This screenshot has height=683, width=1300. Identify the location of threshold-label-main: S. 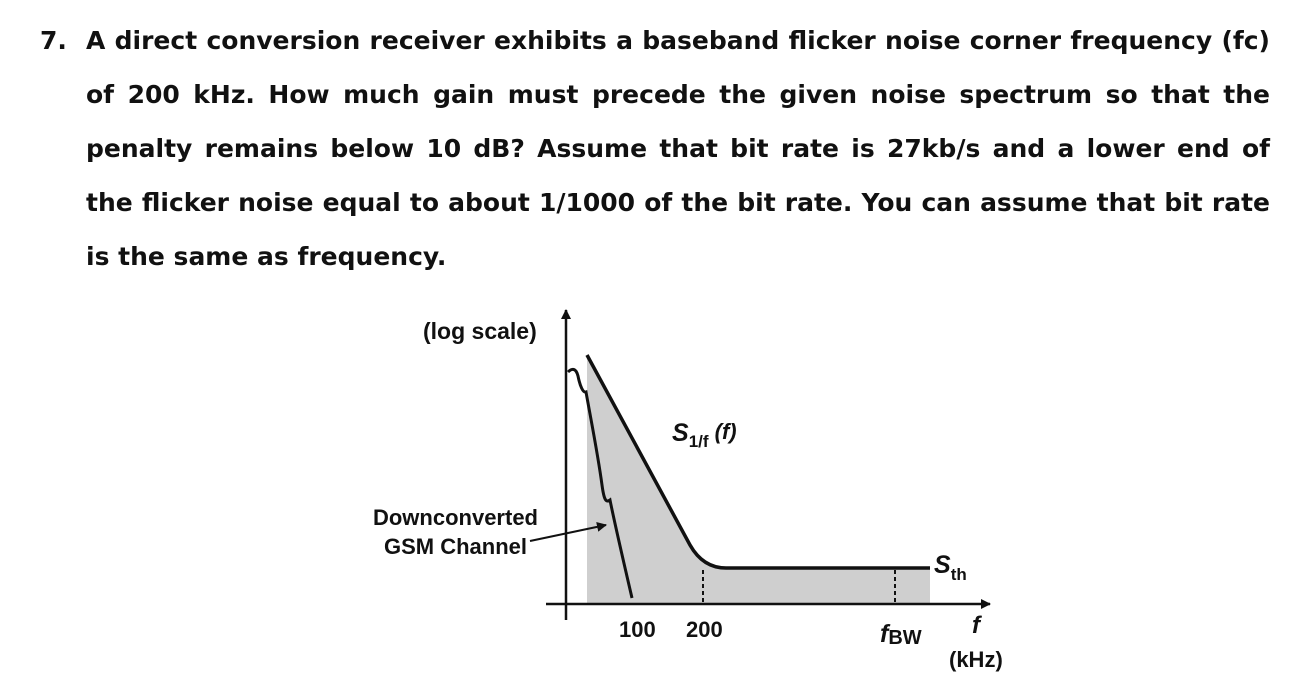
(942, 565).